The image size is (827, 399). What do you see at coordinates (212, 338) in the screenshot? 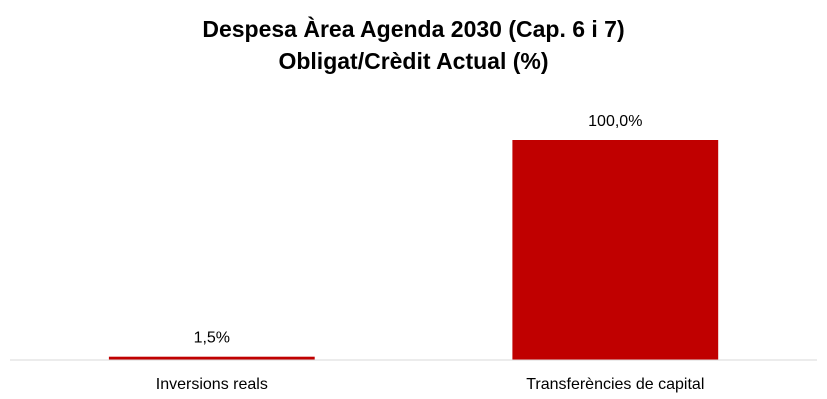
I see `data-label: 1,5%` at bounding box center [212, 338].